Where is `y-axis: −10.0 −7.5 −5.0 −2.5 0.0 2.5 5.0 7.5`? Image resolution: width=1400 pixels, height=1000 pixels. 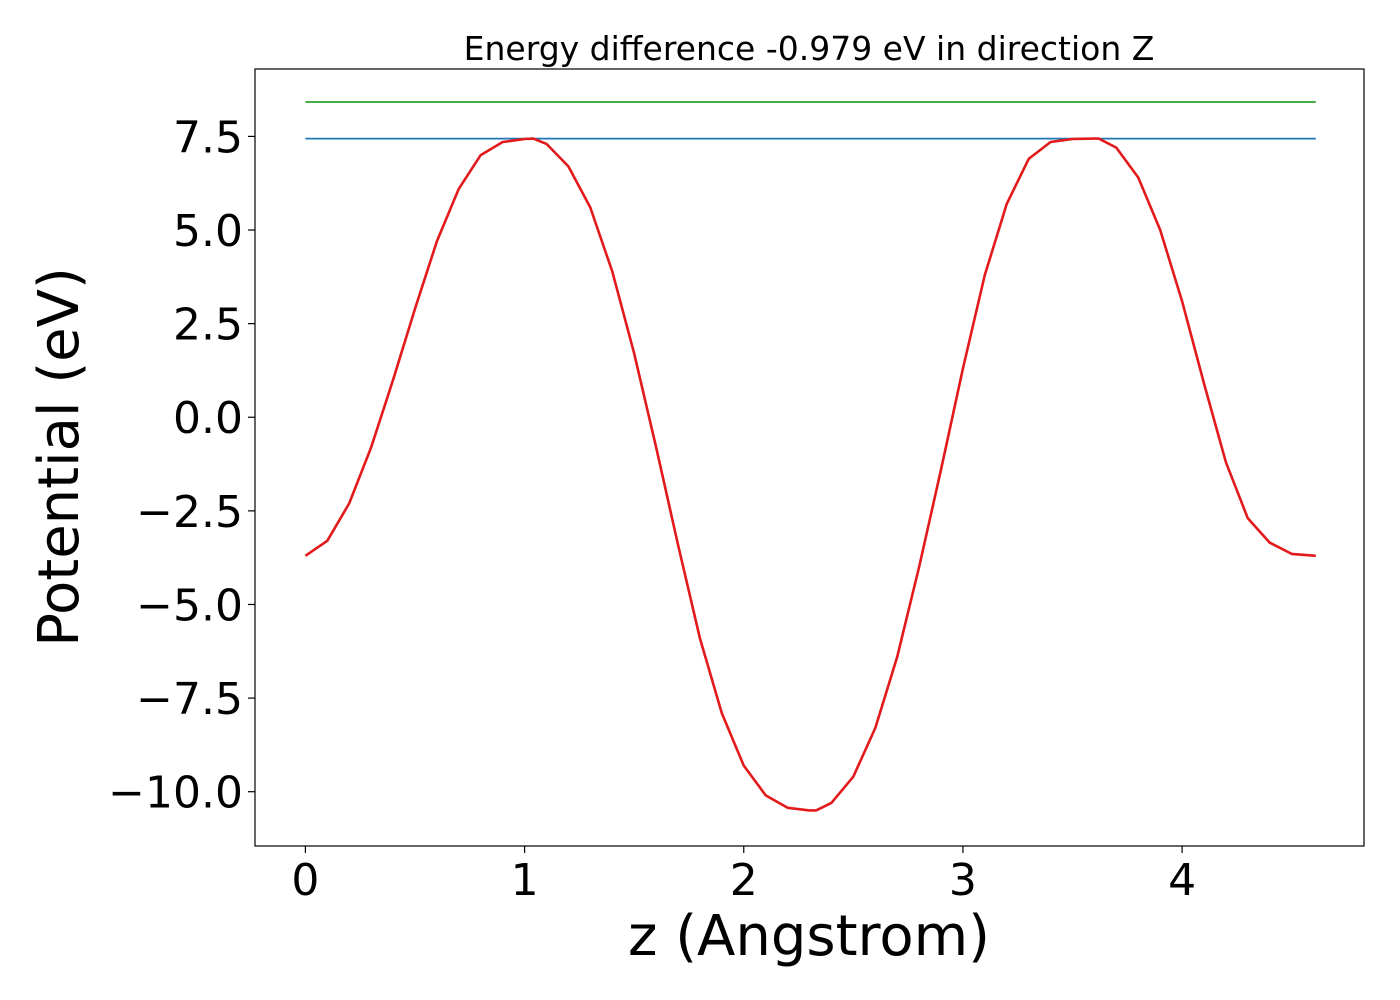
y-axis: −10.0 −7.5 −5.0 −2.5 0.0 2.5 5.0 7.5 is located at coordinates (181, 465).